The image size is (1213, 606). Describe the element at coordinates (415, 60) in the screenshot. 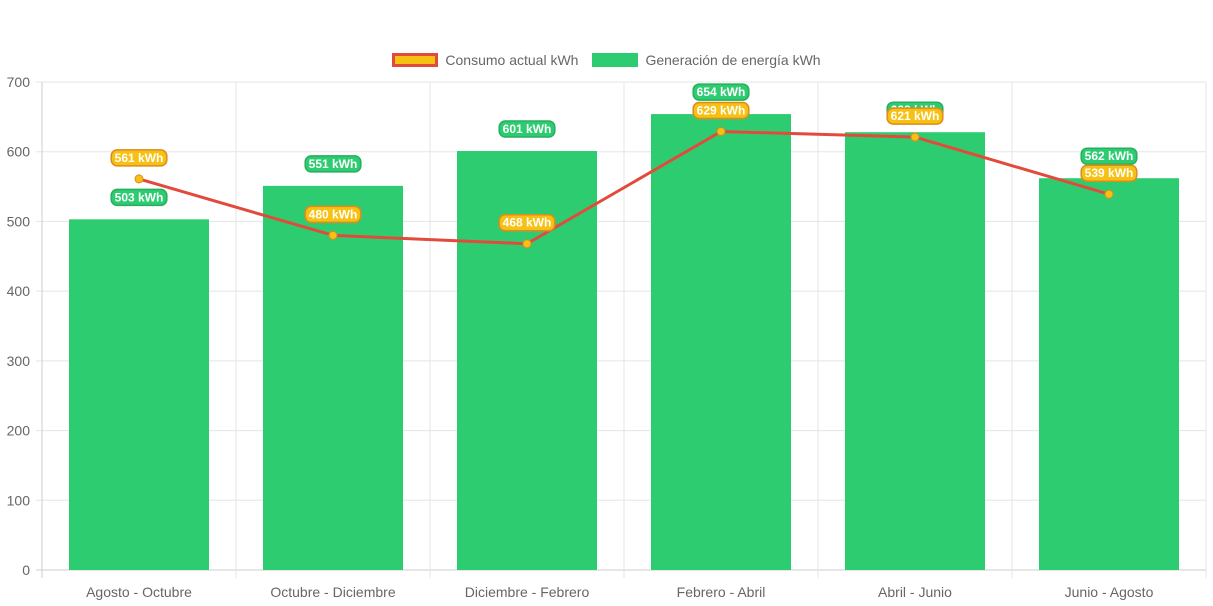

I see `legend-swatch-consumo` at that location.